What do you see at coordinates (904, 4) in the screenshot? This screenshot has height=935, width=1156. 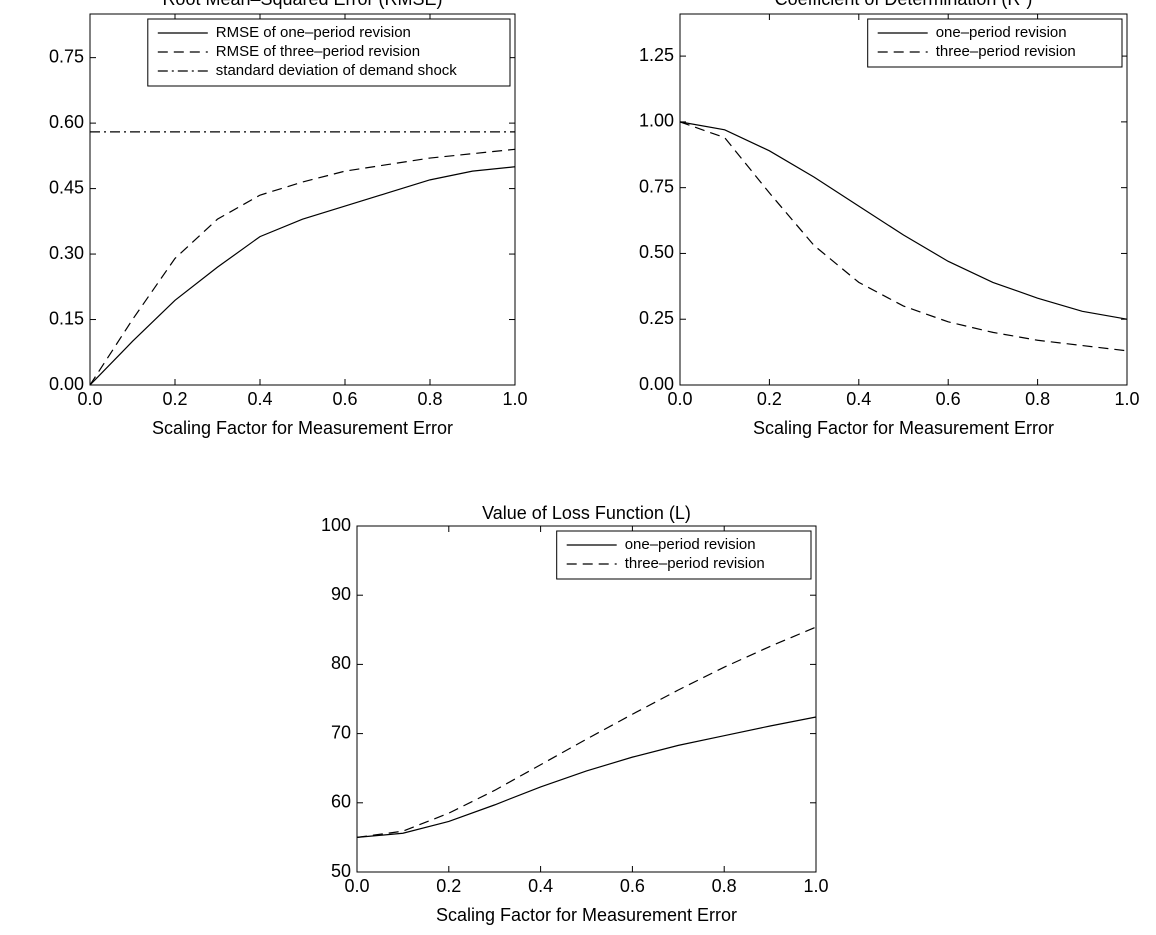 I see `chart-title: Coefficient of Determination (R²)` at bounding box center [904, 4].